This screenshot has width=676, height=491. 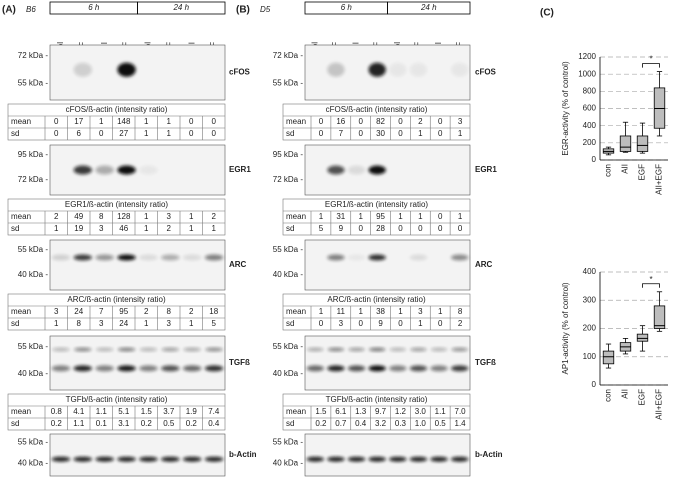 I want to click on x-tick-label: AII, so click(x=625, y=394).